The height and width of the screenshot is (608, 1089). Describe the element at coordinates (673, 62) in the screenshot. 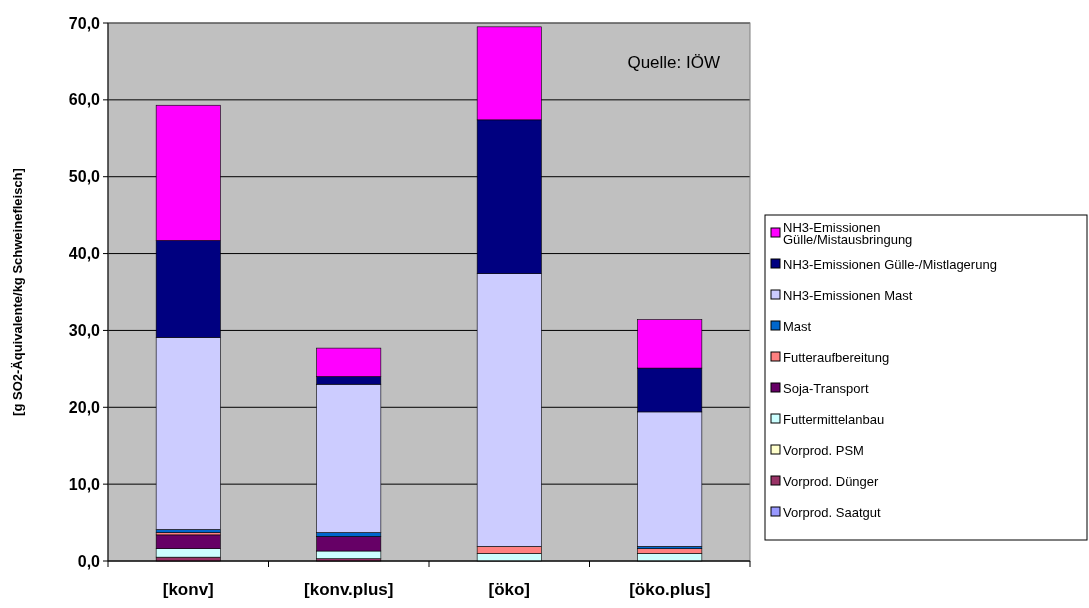

I see `annotation: Quelle: IÖW` at that location.